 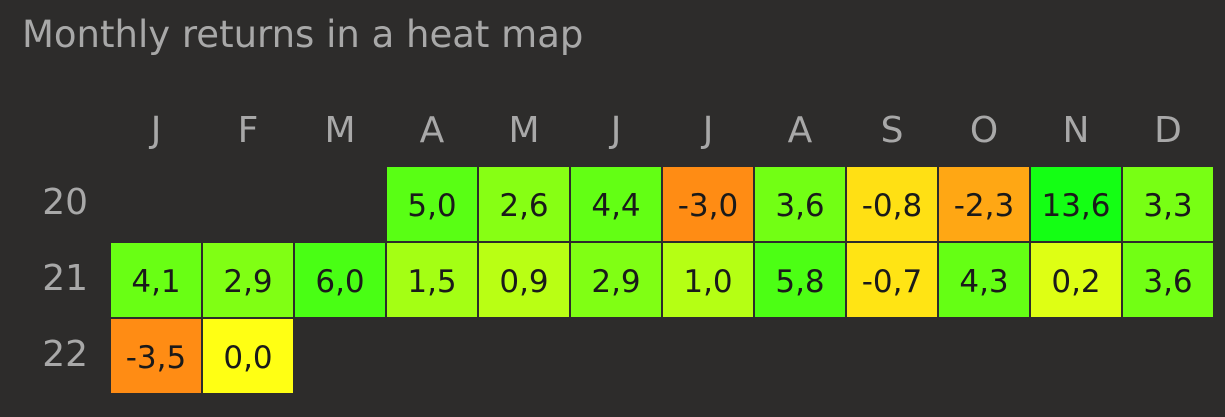 I want to click on cell-value-label: 13,6, so click(x=1075, y=206).